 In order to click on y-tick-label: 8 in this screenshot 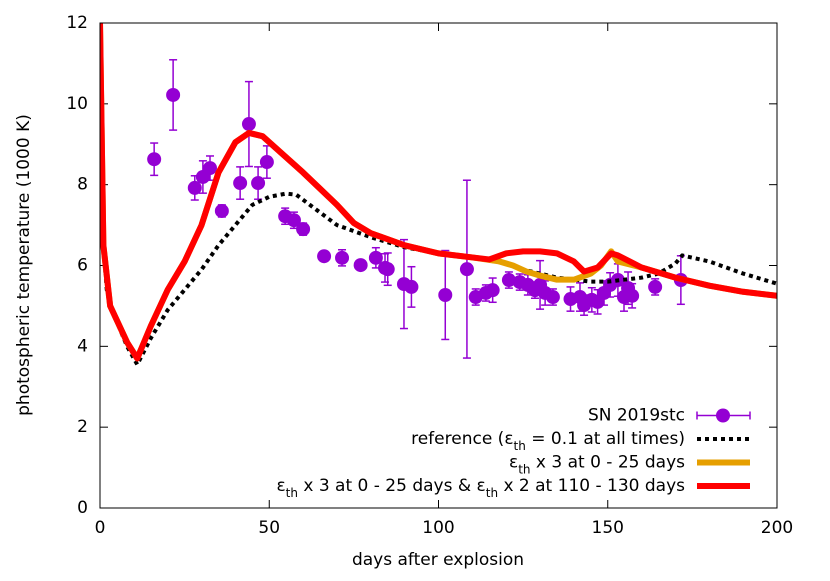, I will do `click(82, 185)`.